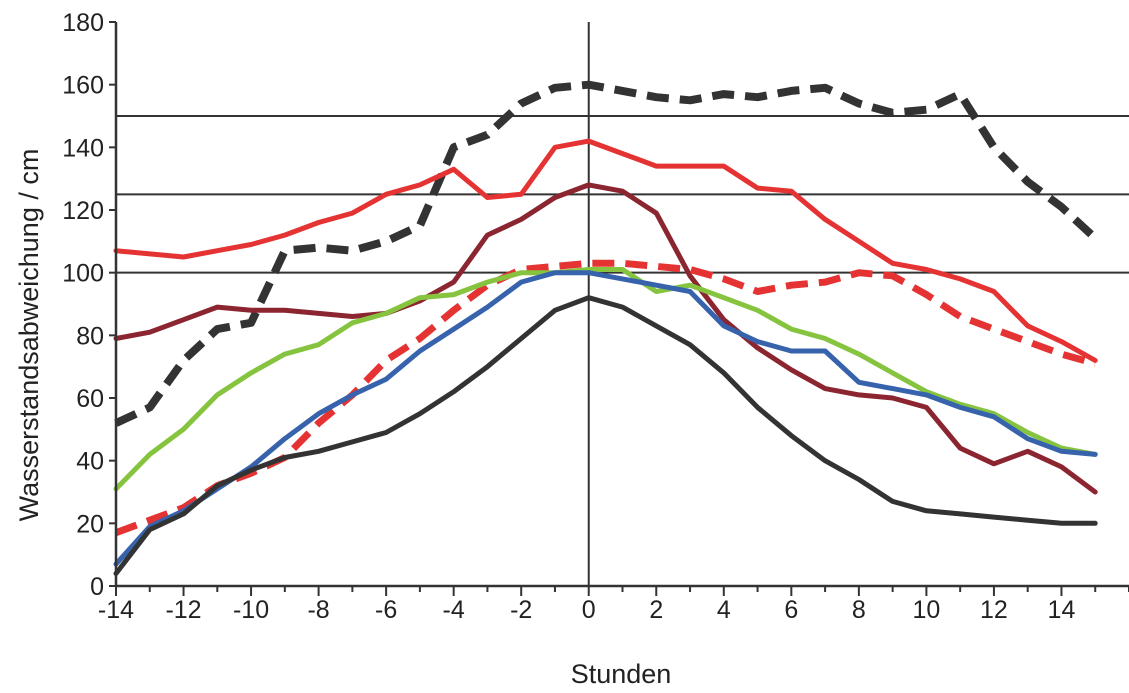 The height and width of the screenshot is (693, 1129). Describe the element at coordinates (83, 23) in the screenshot. I see `y-tick-label: 180` at that location.